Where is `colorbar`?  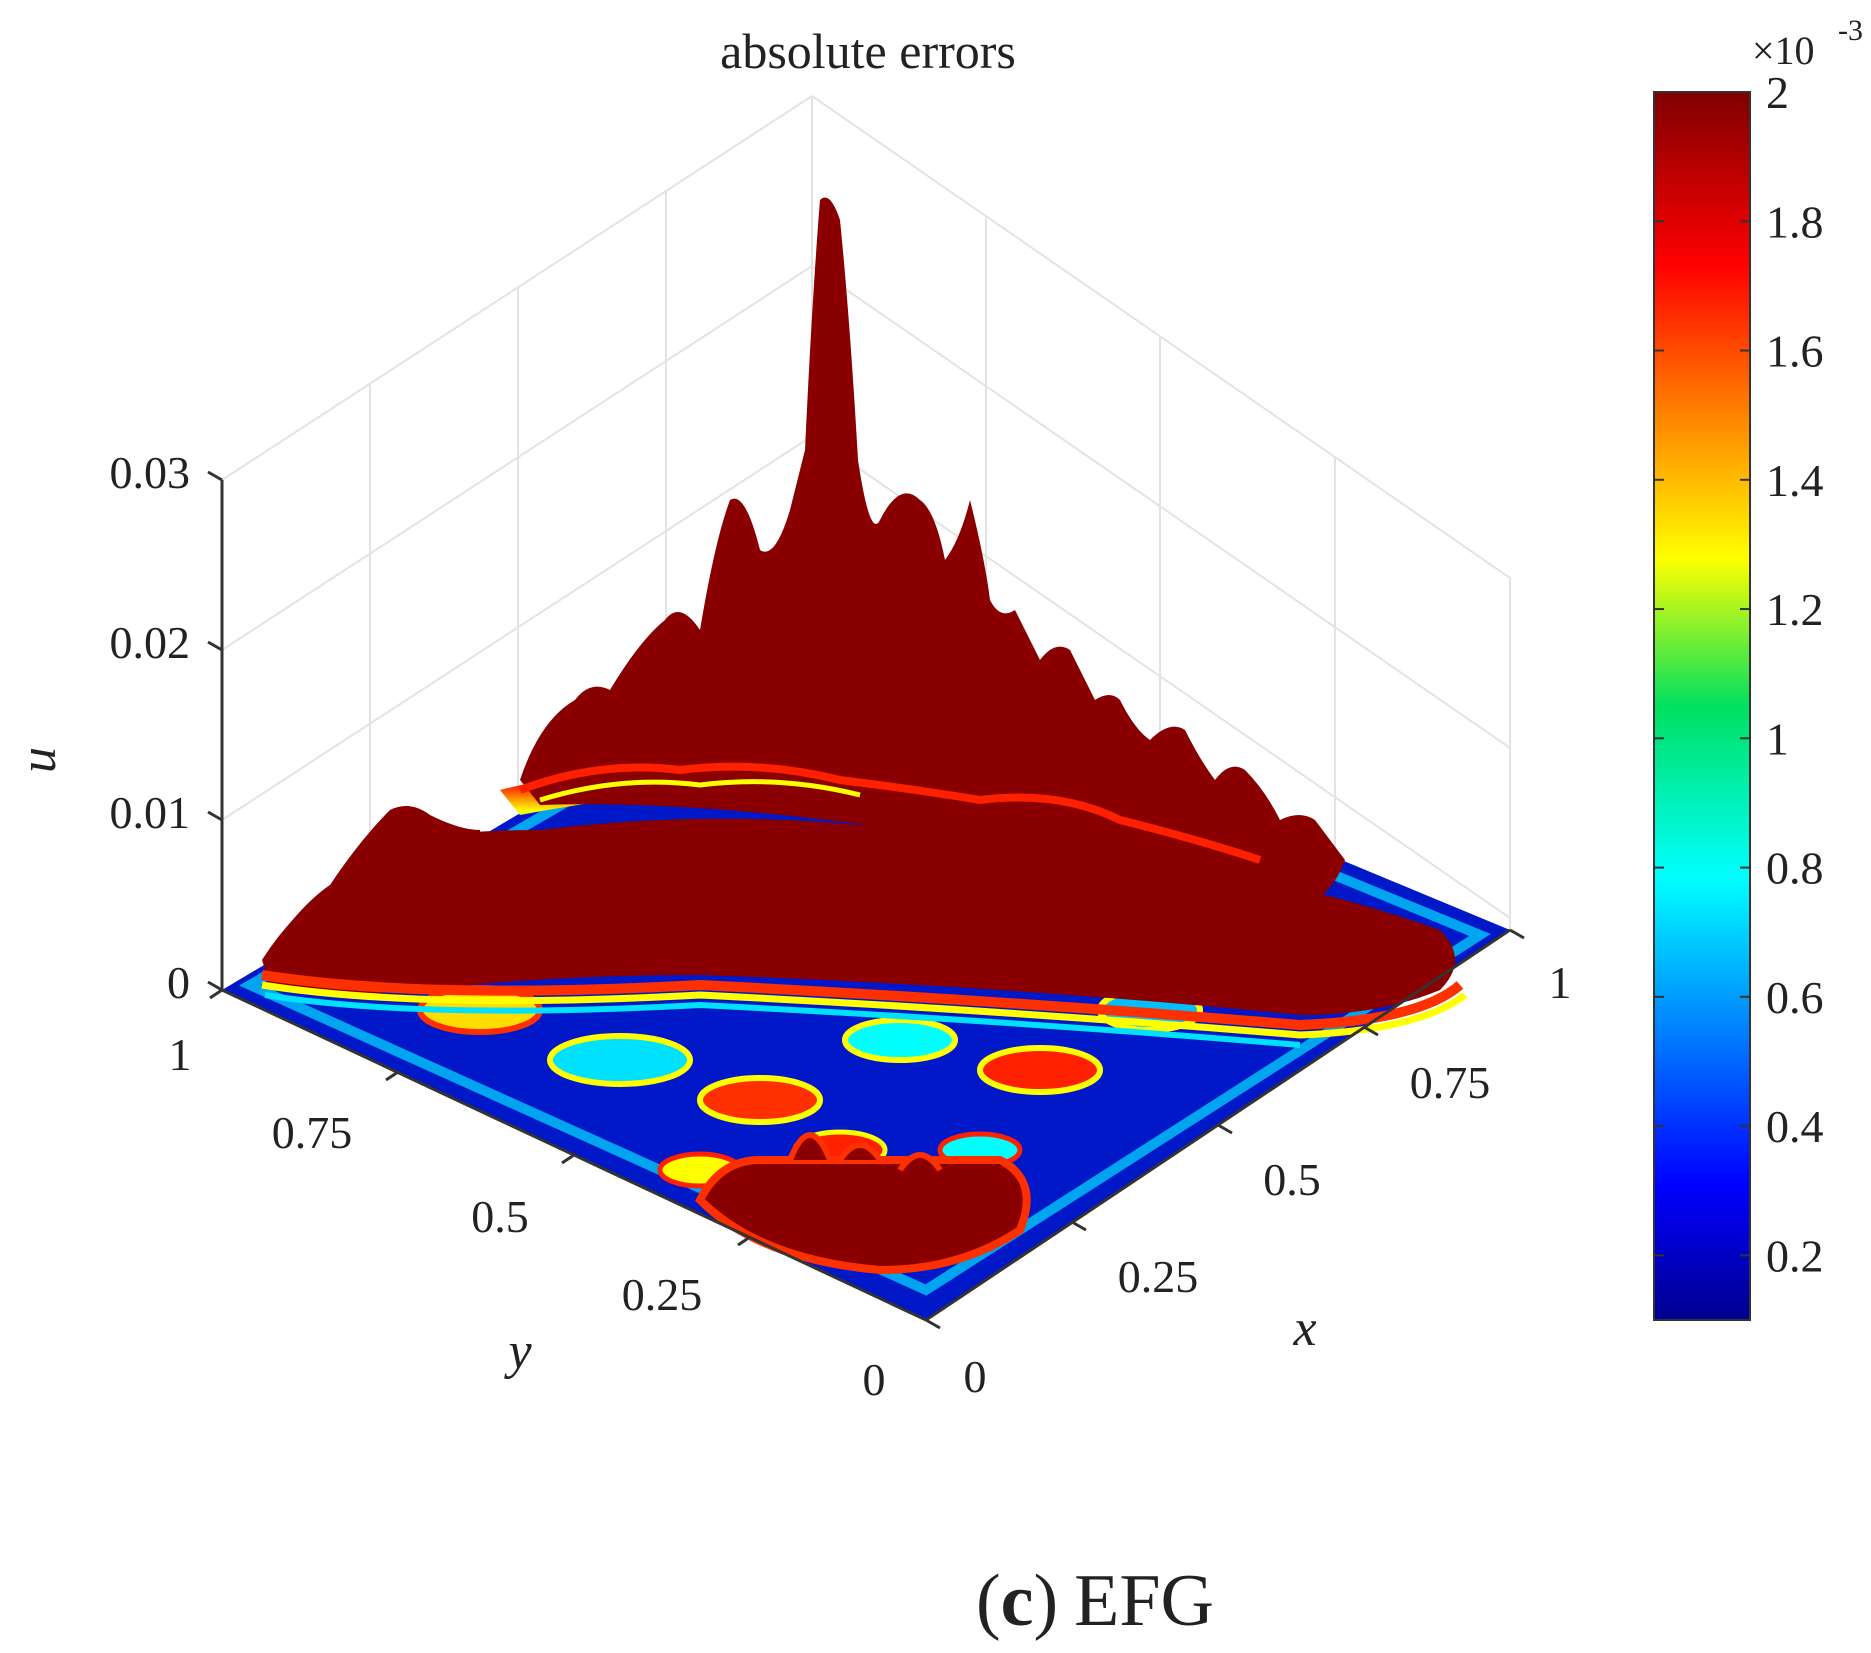 colorbar is located at coordinates (1702, 706).